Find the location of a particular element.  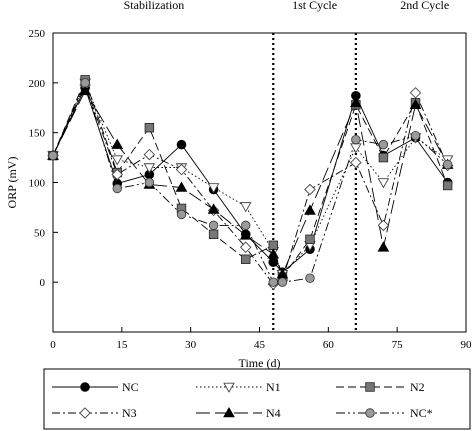

x-axis-title: Time (d) is located at coordinates (260, 363).